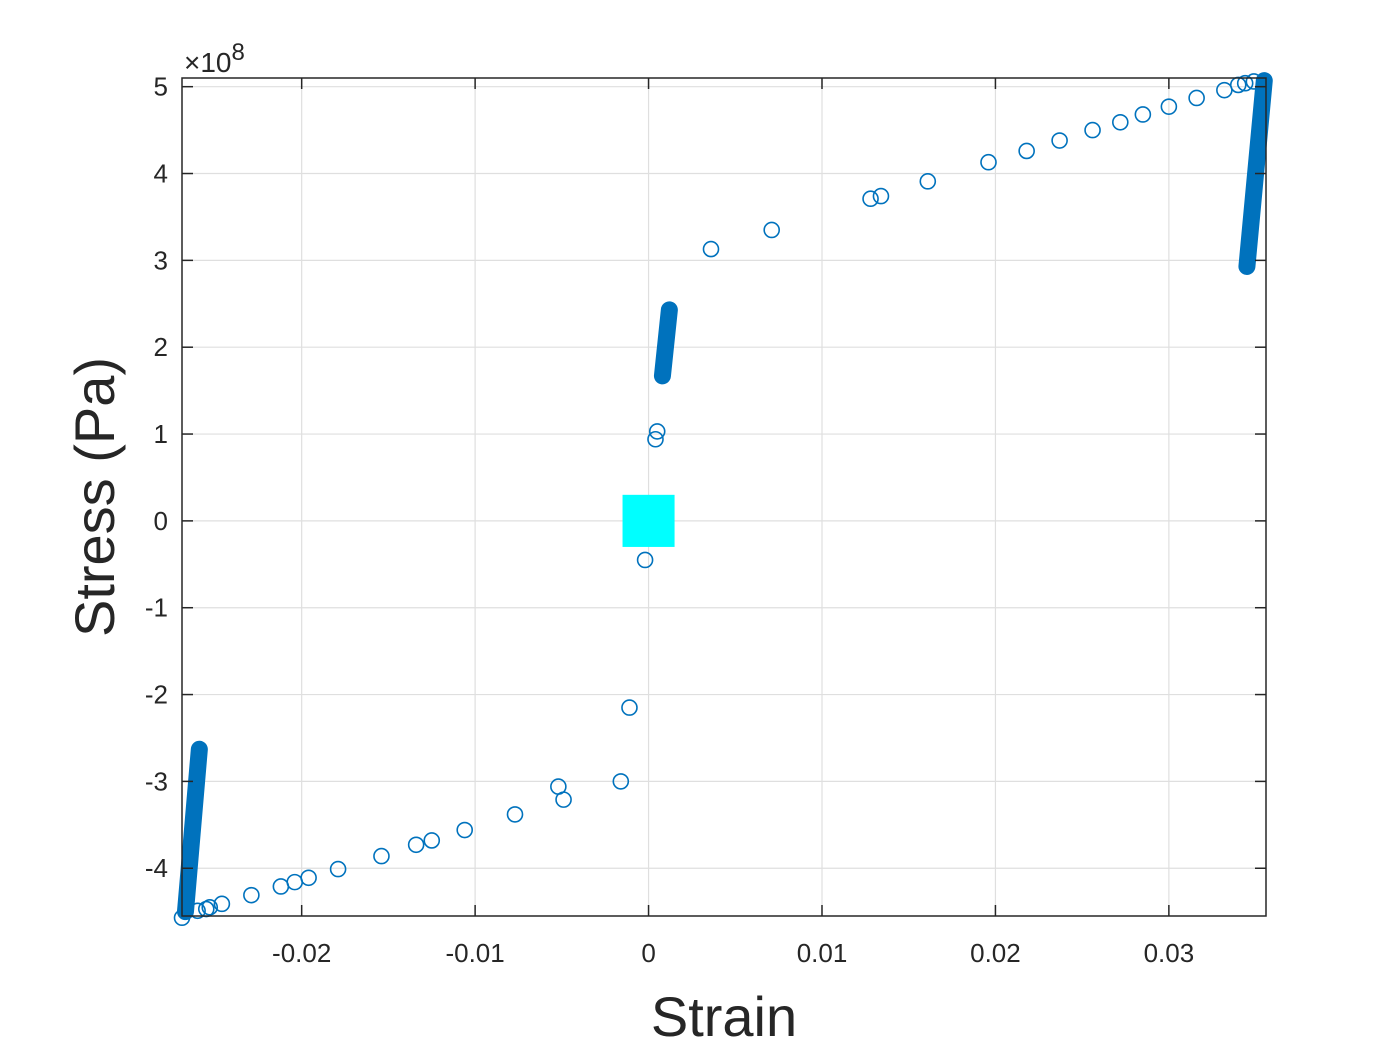 This screenshot has width=1400, height=1050. What do you see at coordinates (156, 608) in the screenshot?
I see `y-tick-label: -1` at bounding box center [156, 608].